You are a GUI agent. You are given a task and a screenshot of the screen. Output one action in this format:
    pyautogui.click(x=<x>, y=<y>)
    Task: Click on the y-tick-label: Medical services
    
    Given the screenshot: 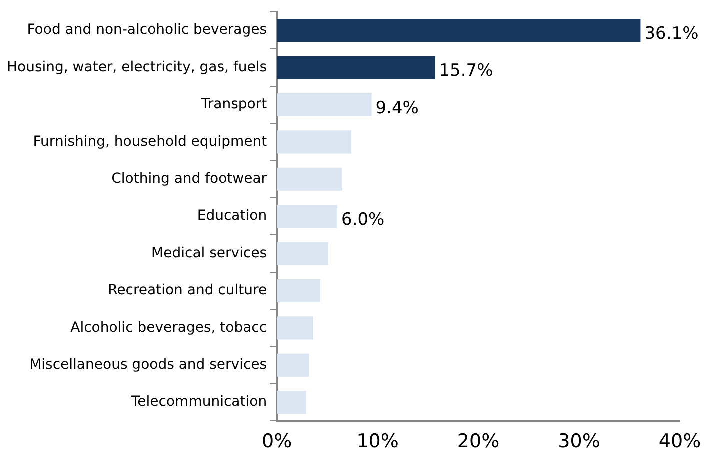 What is the action you would take?
    pyautogui.click(x=210, y=253)
    